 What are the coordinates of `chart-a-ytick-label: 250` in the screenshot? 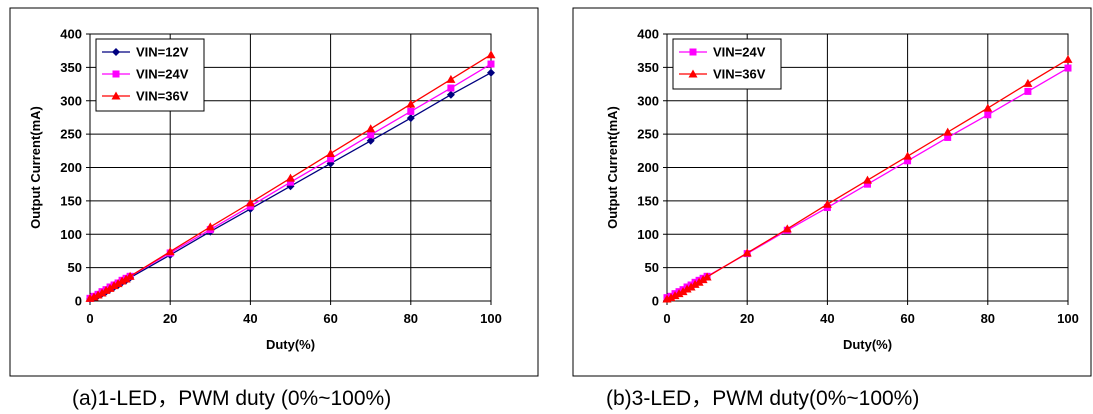 It's located at (71, 134).